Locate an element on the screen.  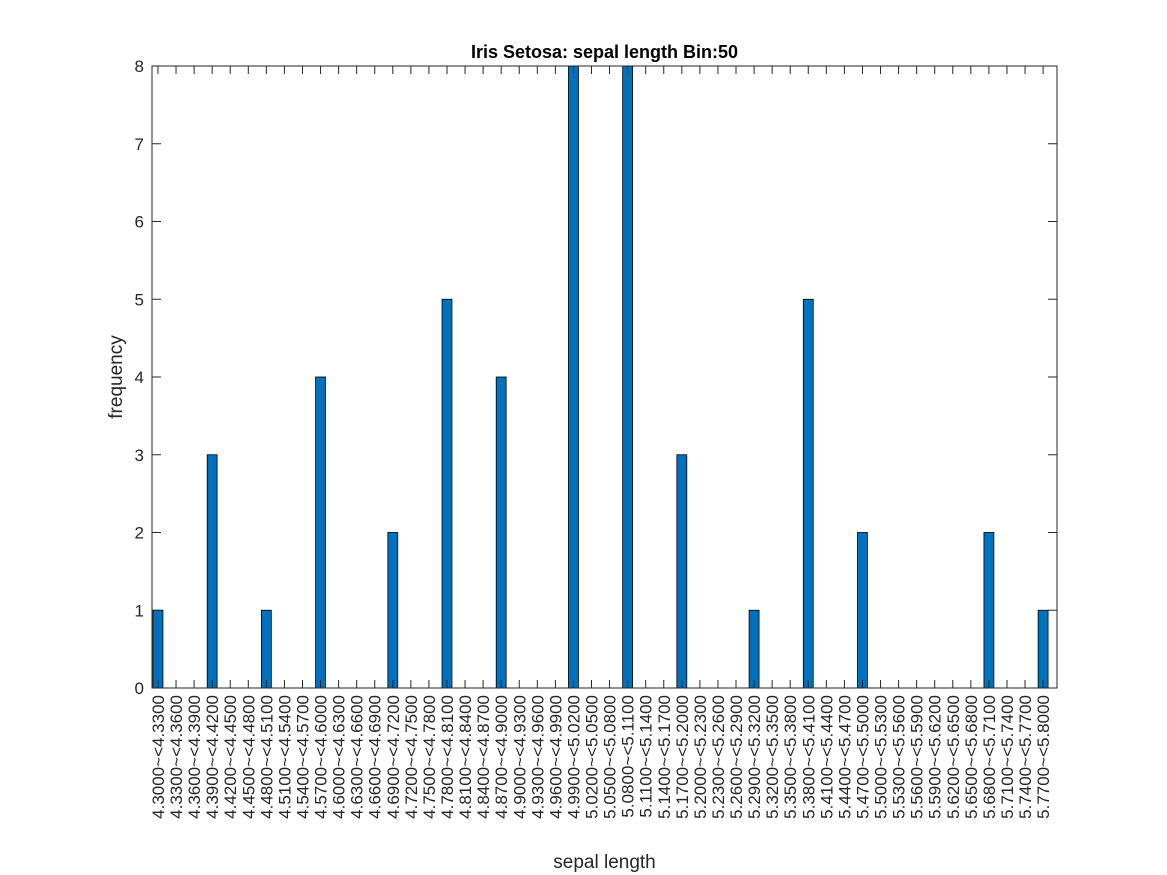
x-tick-label: 5.7100~<5.7400 is located at coordinates (1007, 757).